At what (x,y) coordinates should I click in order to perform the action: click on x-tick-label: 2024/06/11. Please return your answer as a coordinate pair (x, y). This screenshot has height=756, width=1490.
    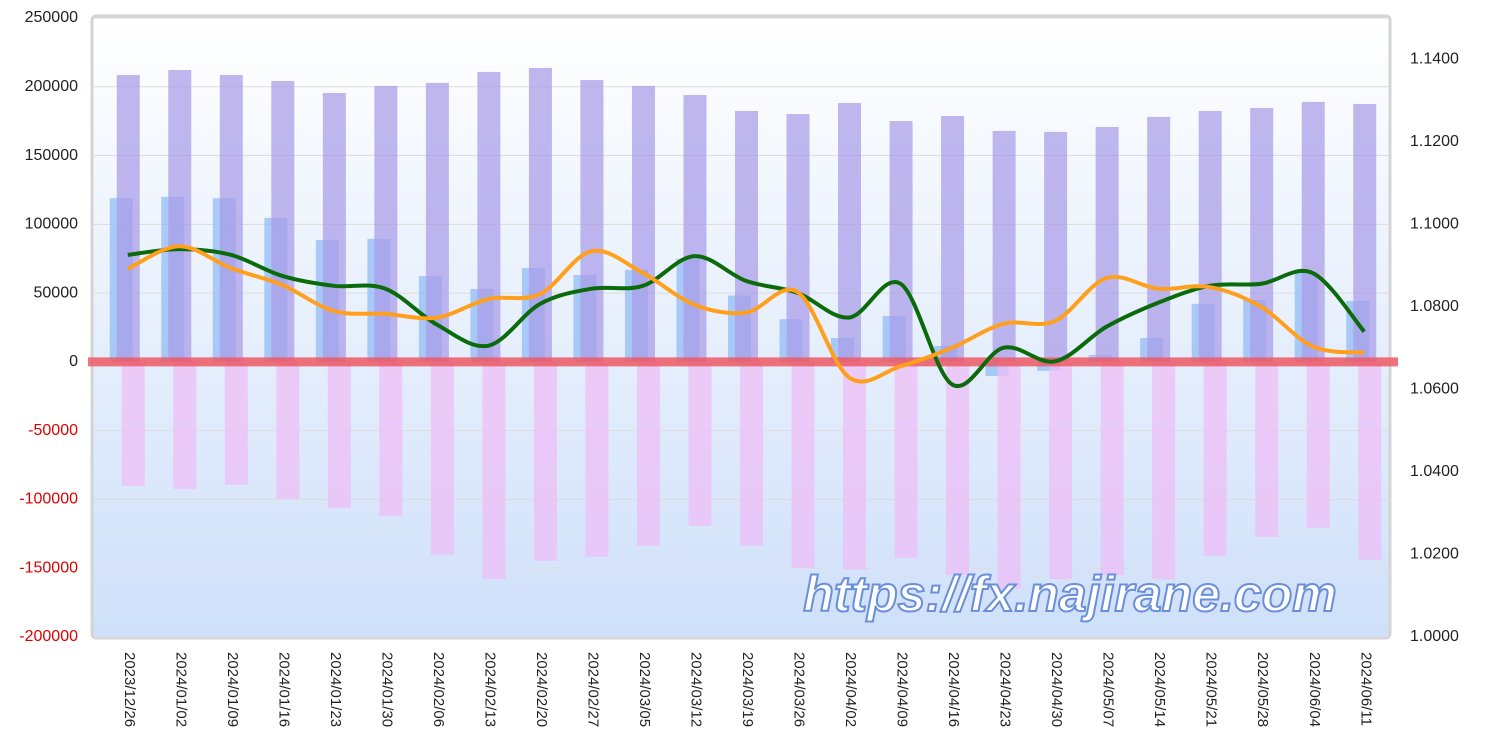
    Looking at the image, I should click on (1365, 689).